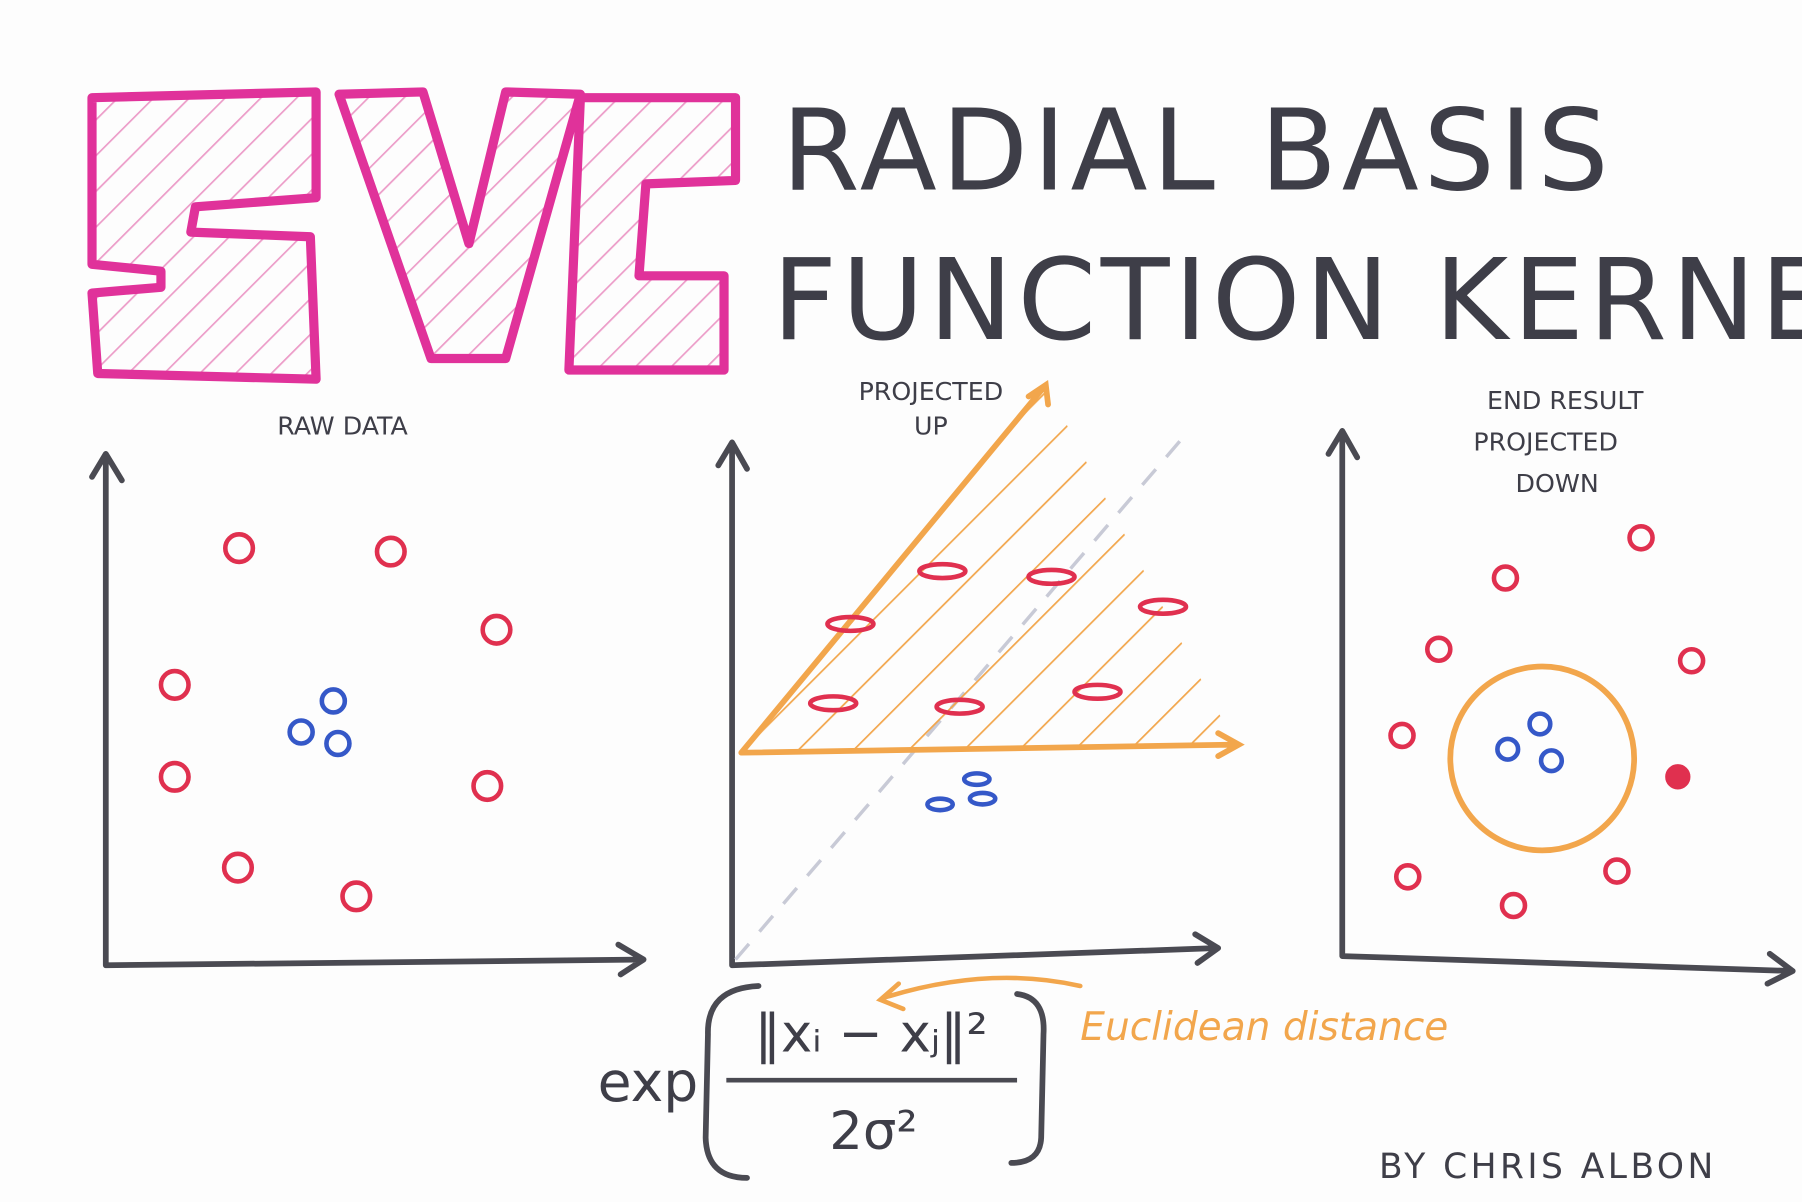  I want to click on logo-letter-v, so click(459, 225).